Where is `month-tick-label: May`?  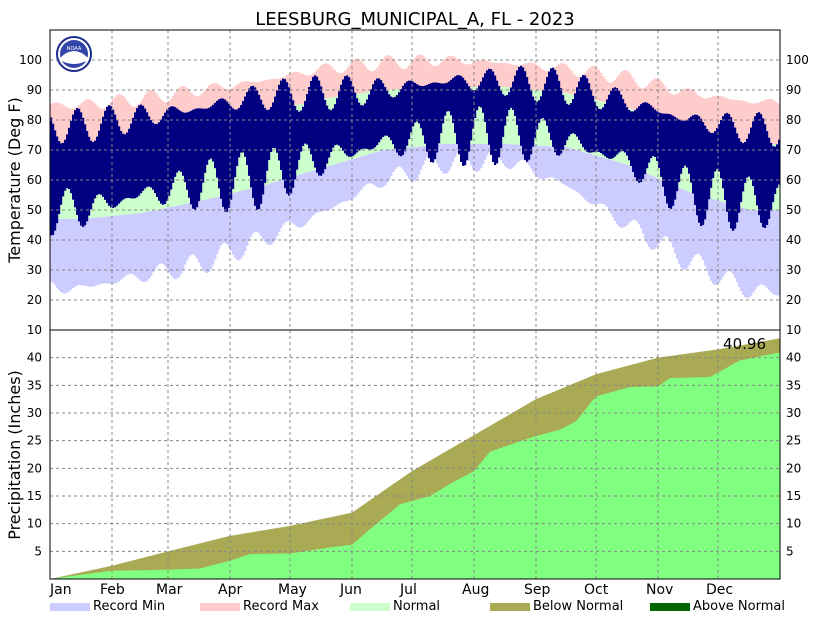
month-tick-label: May is located at coordinates (292, 590).